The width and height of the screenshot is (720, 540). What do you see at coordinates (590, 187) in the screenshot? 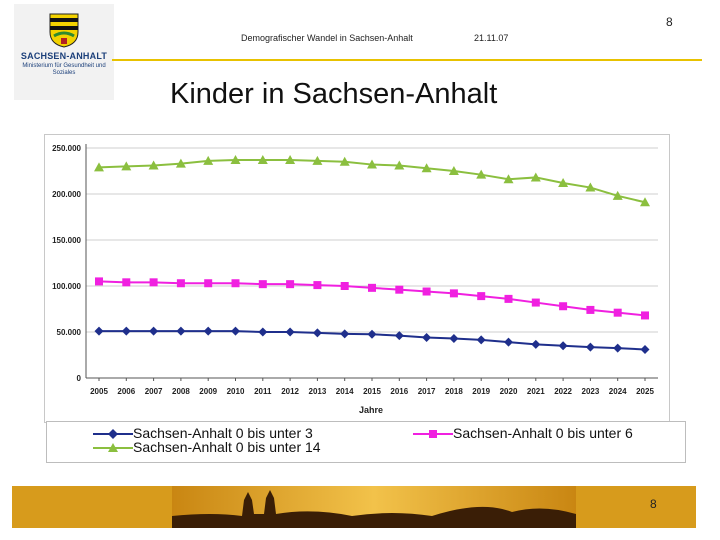
I see `data-point-2-2023` at bounding box center [590, 187].